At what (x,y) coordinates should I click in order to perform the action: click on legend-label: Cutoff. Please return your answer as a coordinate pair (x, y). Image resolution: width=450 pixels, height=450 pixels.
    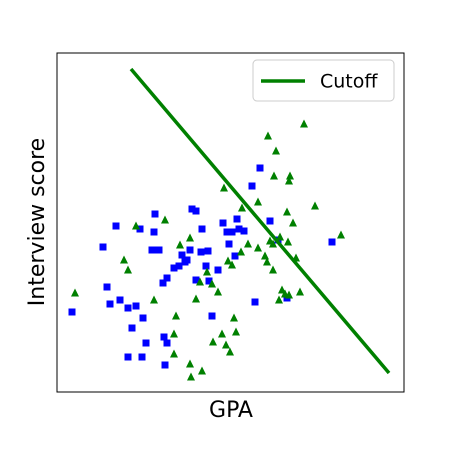
    Looking at the image, I should click on (349, 82).